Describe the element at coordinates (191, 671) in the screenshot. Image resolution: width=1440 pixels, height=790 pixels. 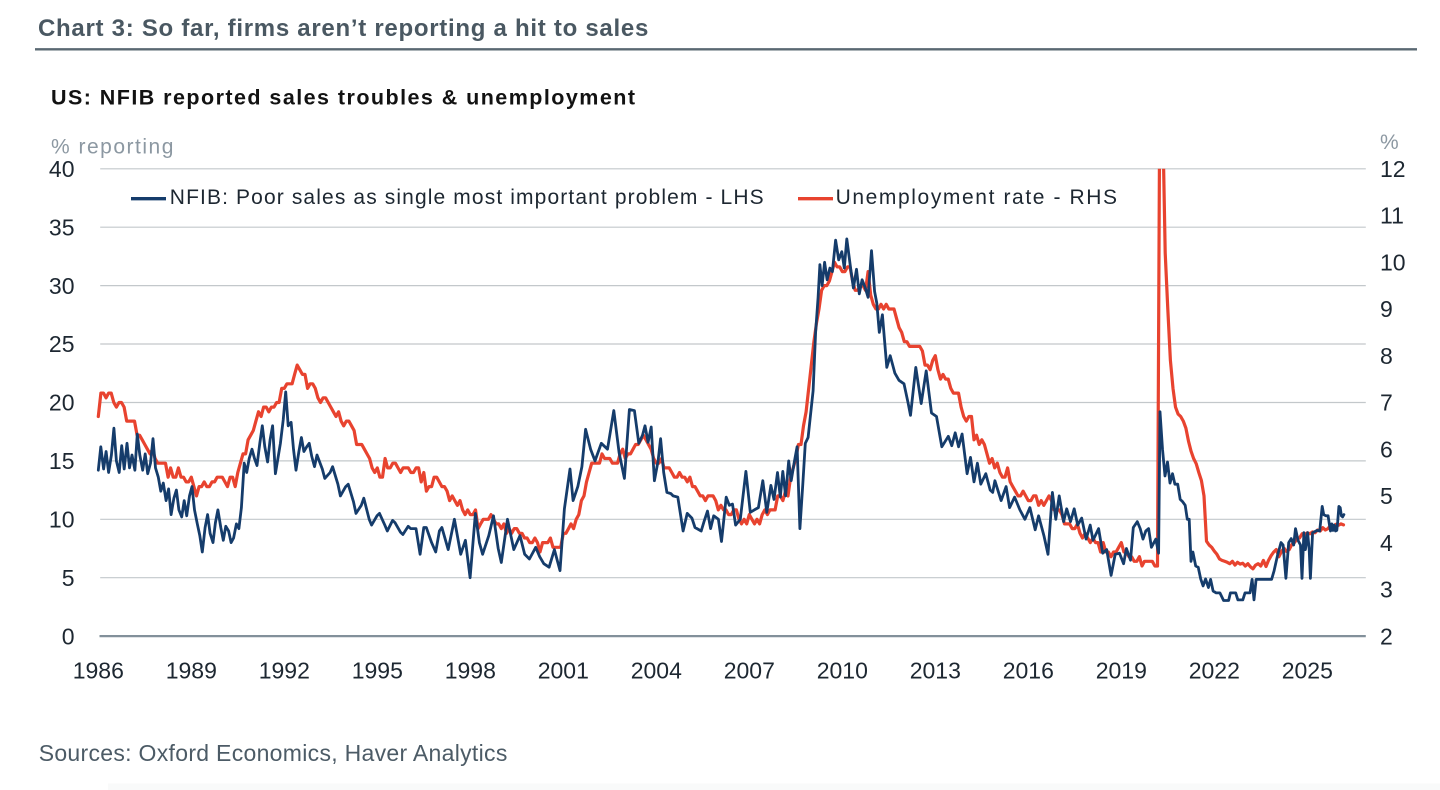
I see `svg-text: 1989` at that location.